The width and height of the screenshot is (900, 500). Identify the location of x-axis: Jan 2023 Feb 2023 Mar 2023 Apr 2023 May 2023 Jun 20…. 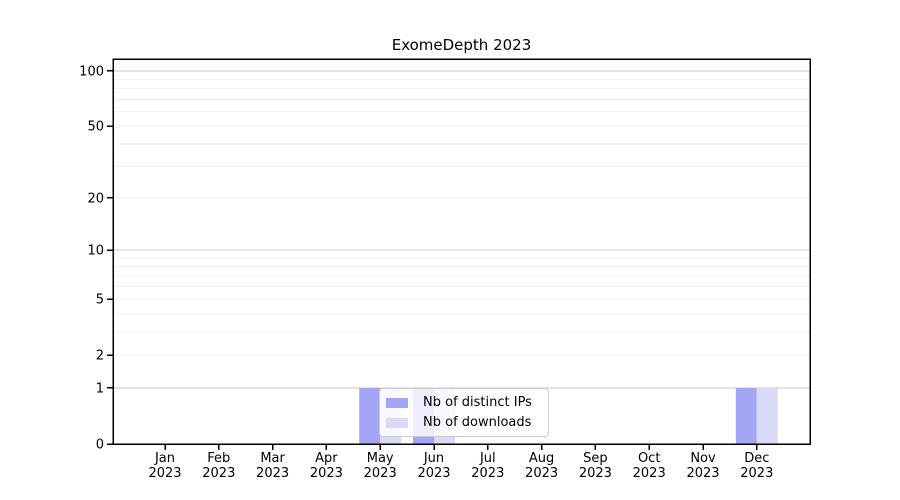
(460, 462).